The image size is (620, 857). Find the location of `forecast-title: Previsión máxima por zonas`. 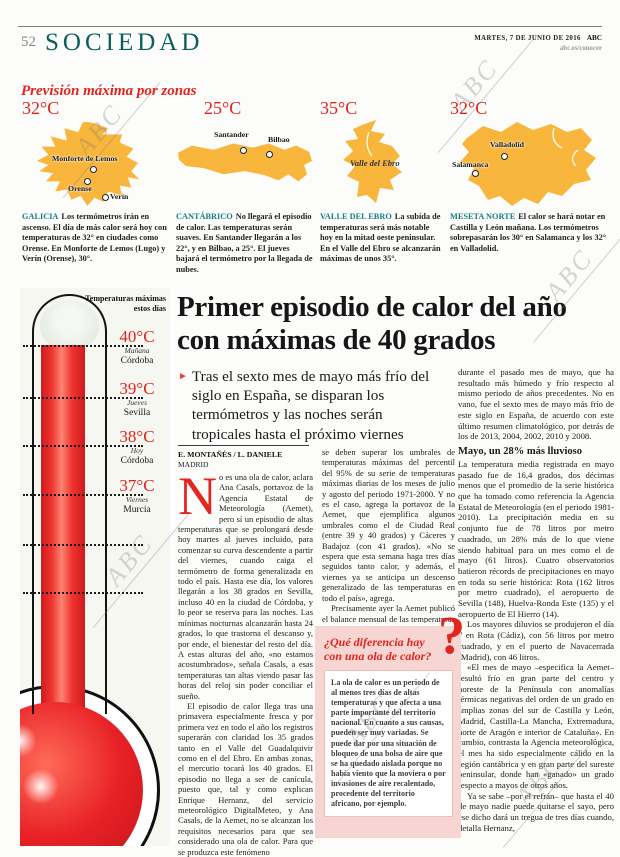

forecast-title: Previsión máxima por zonas is located at coordinates (109, 91).